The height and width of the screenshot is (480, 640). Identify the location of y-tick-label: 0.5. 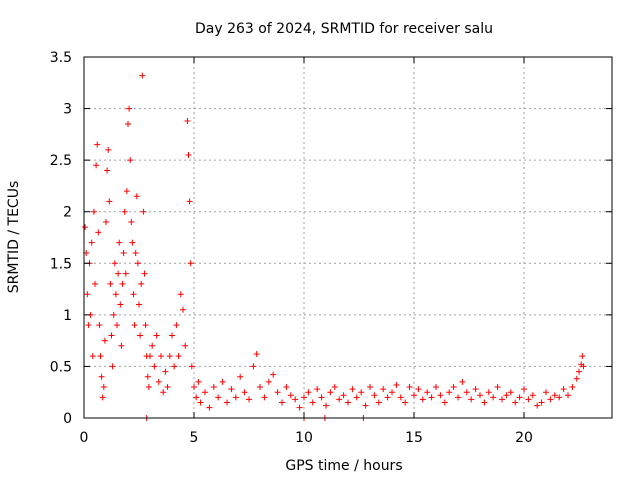
(61, 367).